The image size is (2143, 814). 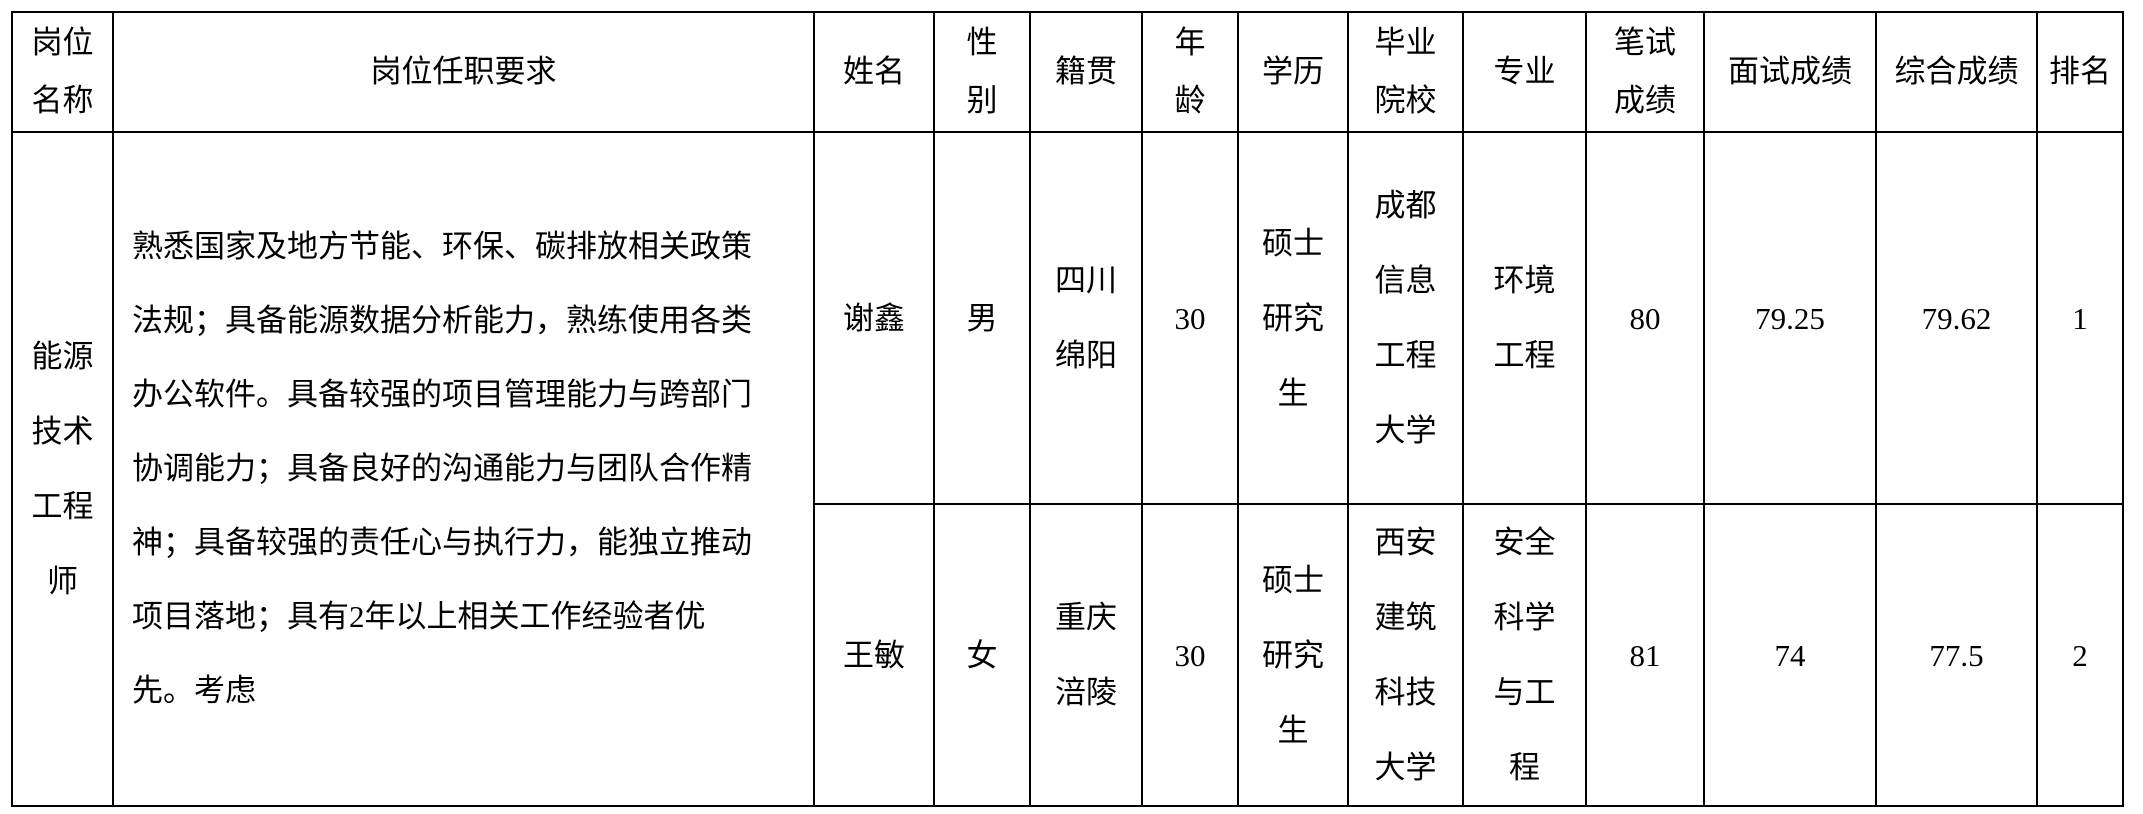 What do you see at coordinates (1190, 72) in the screenshot?
I see `header-age: 年龄` at bounding box center [1190, 72].